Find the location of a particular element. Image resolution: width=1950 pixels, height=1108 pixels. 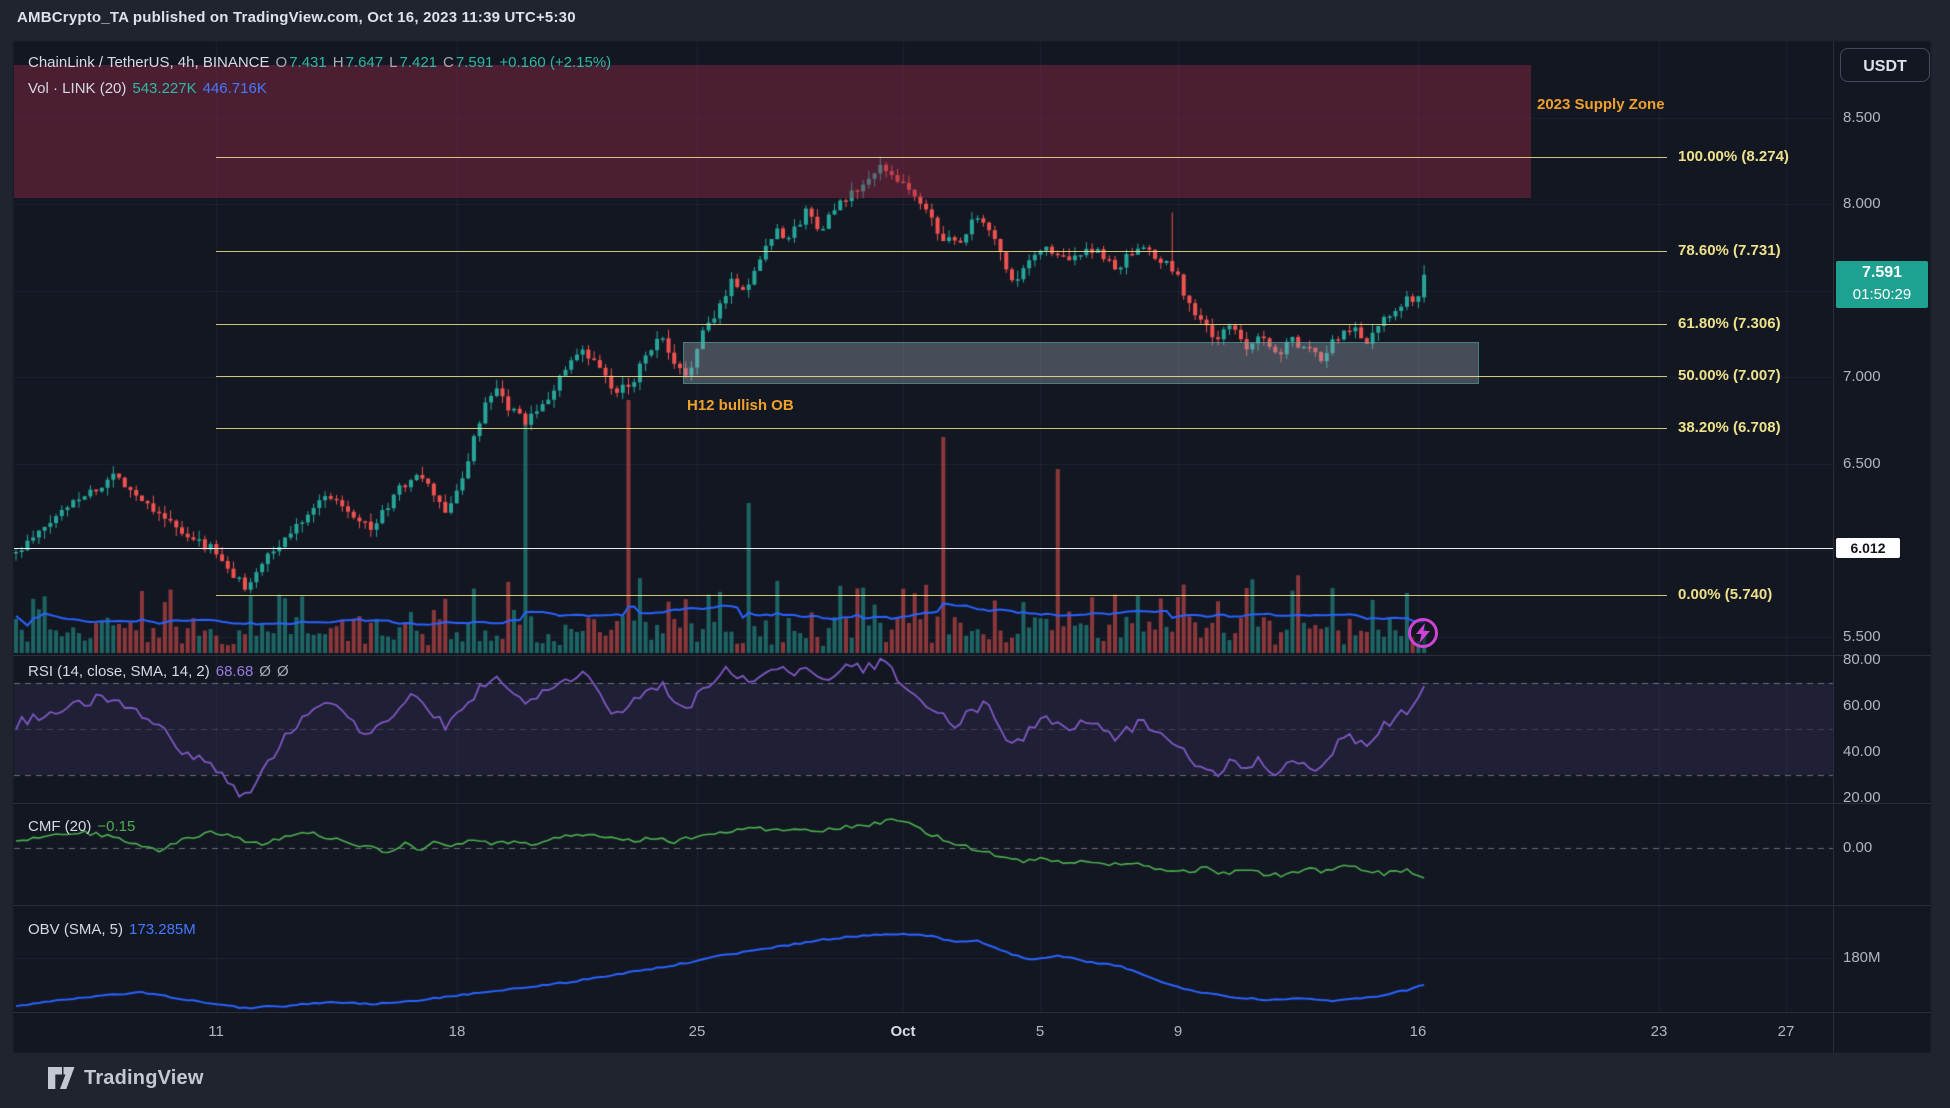

rsi-legend: RSI (14, close, SMA, 14, 2) 68.68 Ø Ø is located at coordinates (161, 671).